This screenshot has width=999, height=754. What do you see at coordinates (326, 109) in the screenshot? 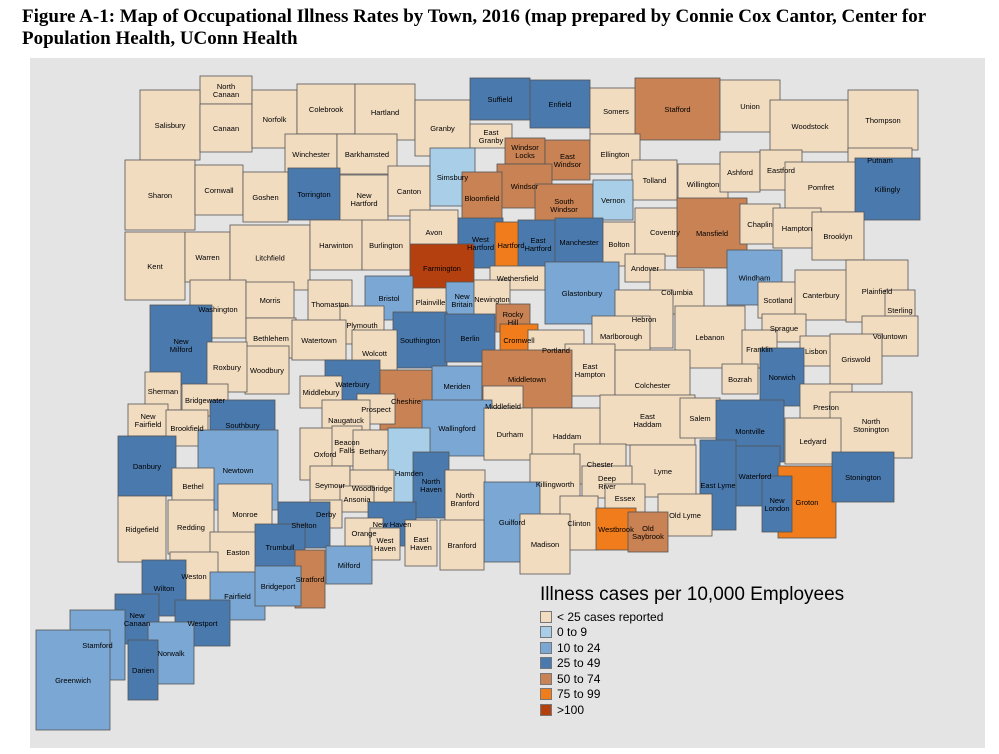
I see `town-colebrook` at bounding box center [326, 109].